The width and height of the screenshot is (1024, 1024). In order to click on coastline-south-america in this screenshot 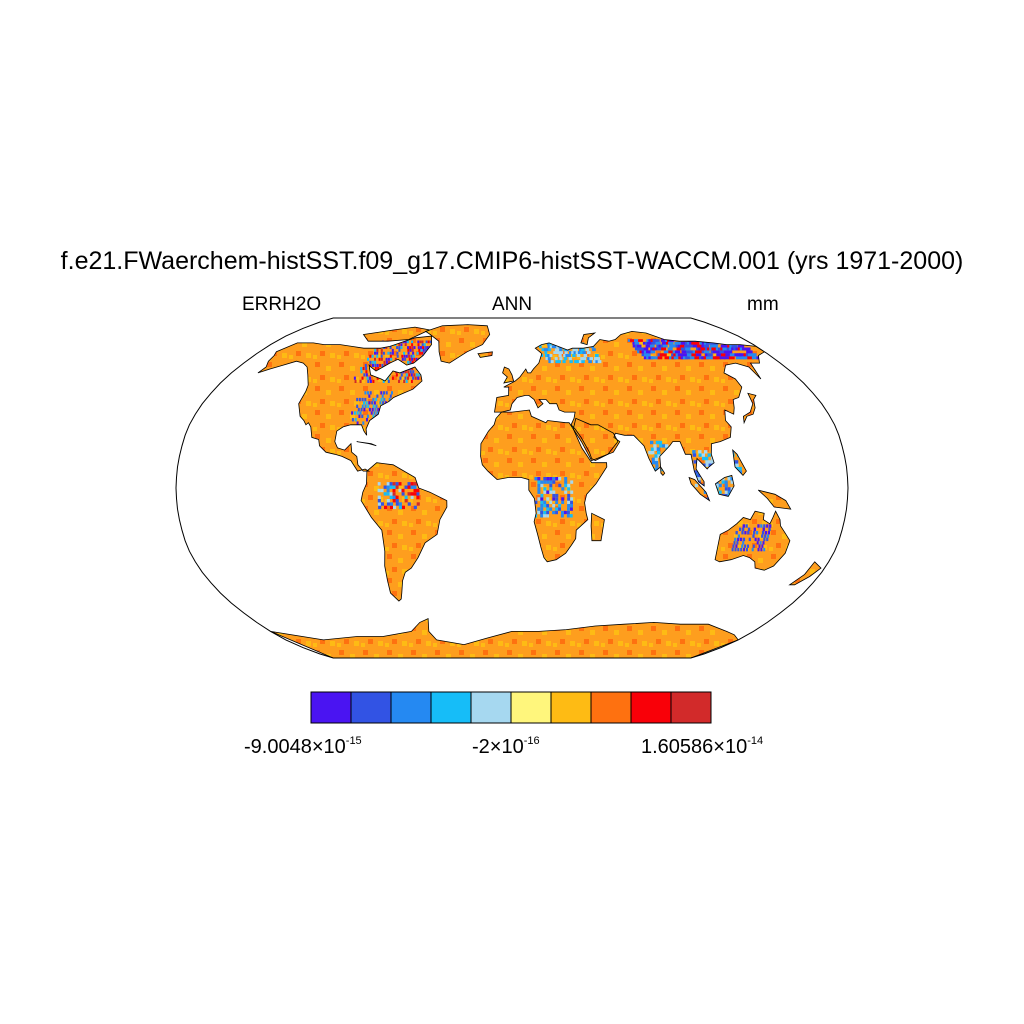, I will do `click(404, 532)`.